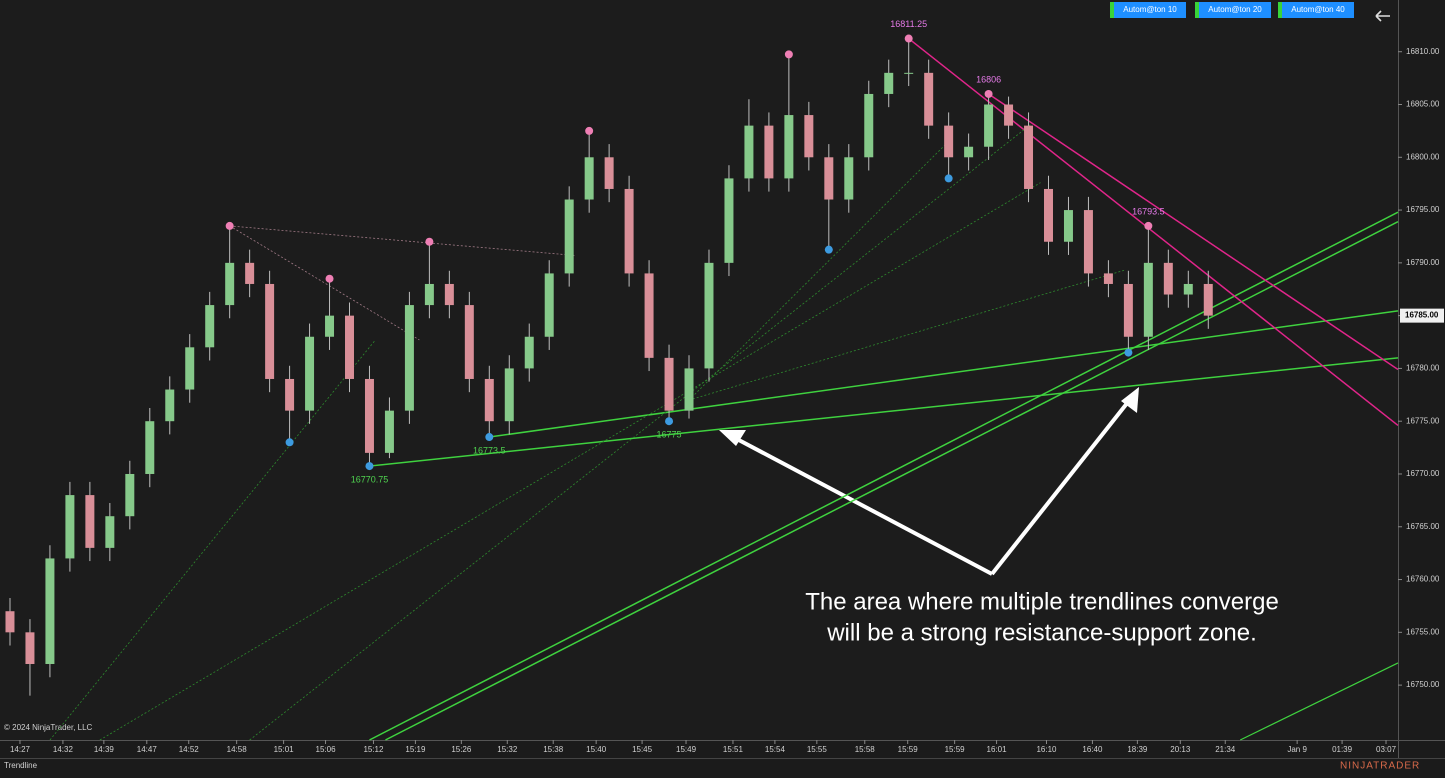  What do you see at coordinates (669, 435) in the screenshot?
I see `pivot-label: 16775` at bounding box center [669, 435].